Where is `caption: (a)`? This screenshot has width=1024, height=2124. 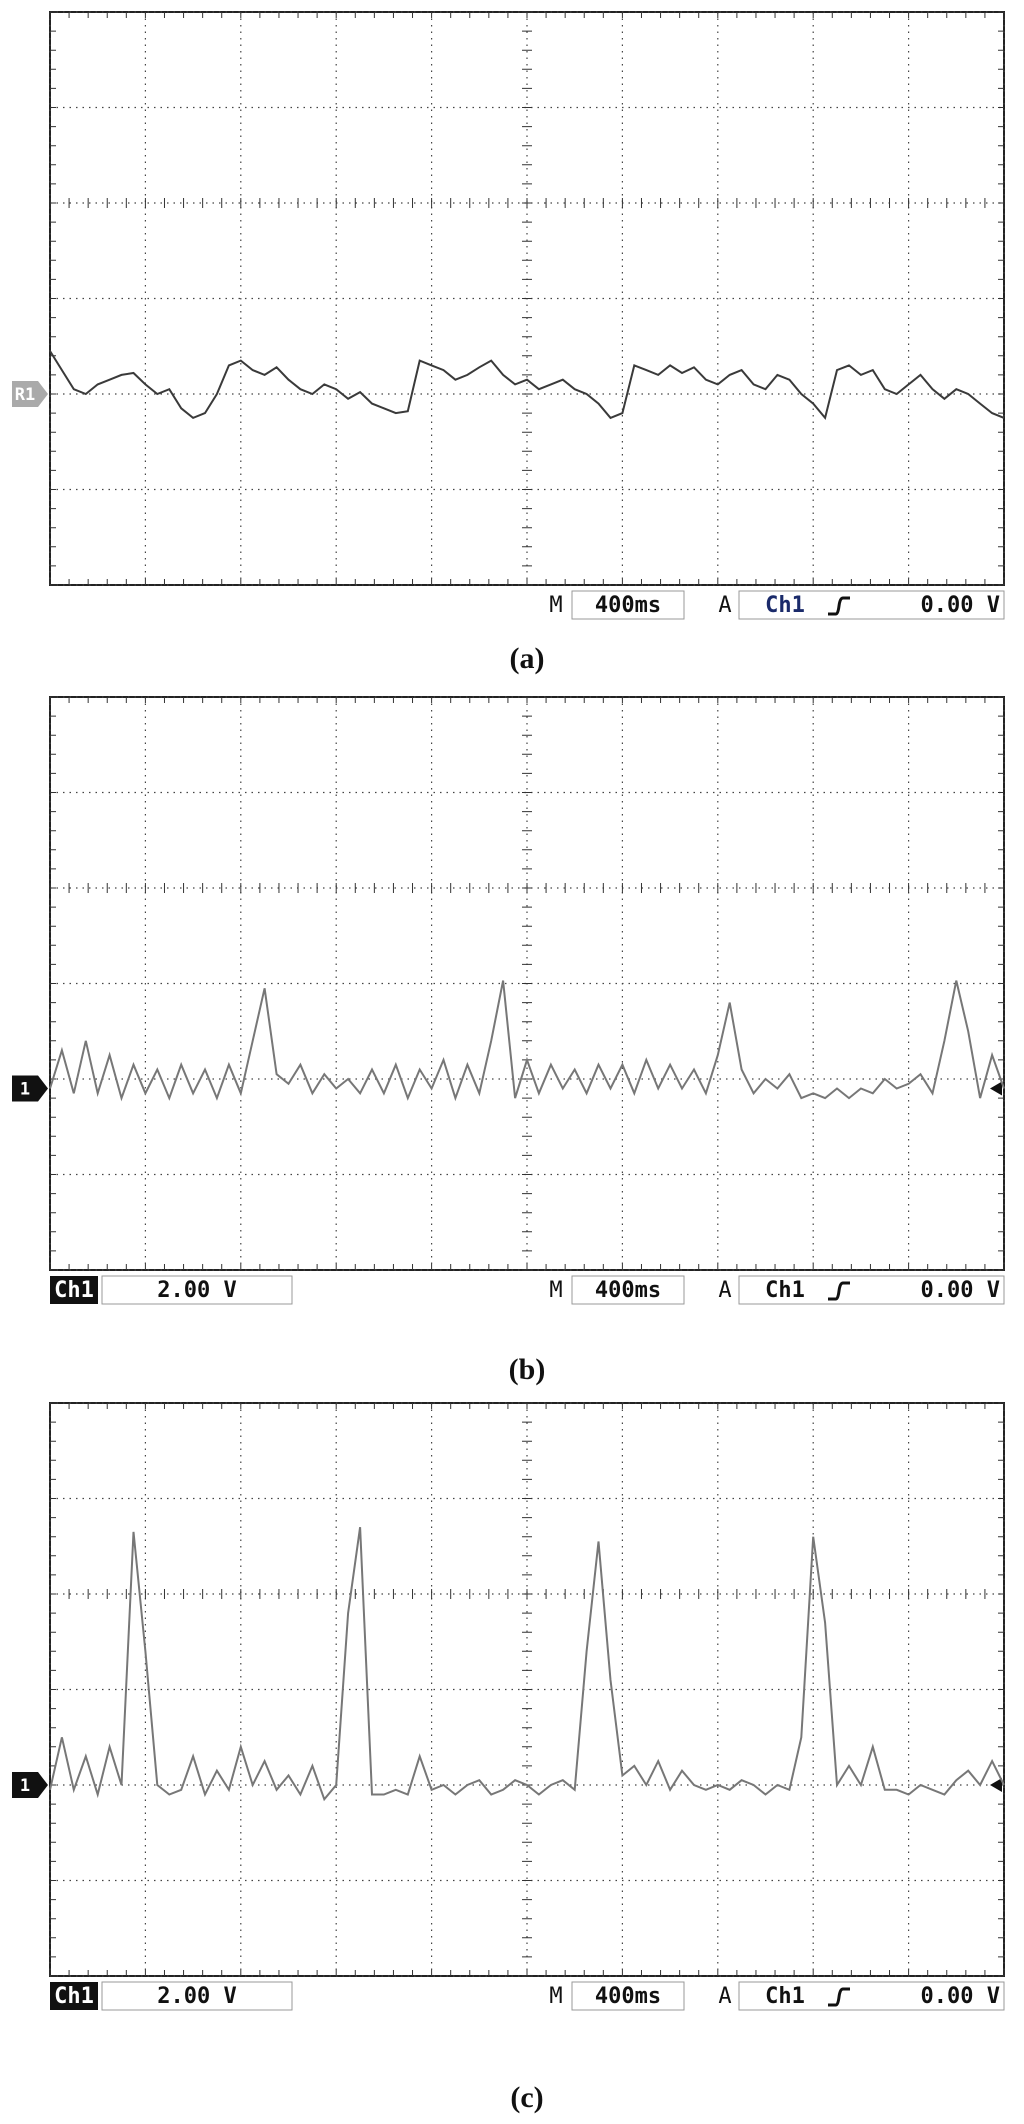
caption: (a) is located at coordinates (527, 658).